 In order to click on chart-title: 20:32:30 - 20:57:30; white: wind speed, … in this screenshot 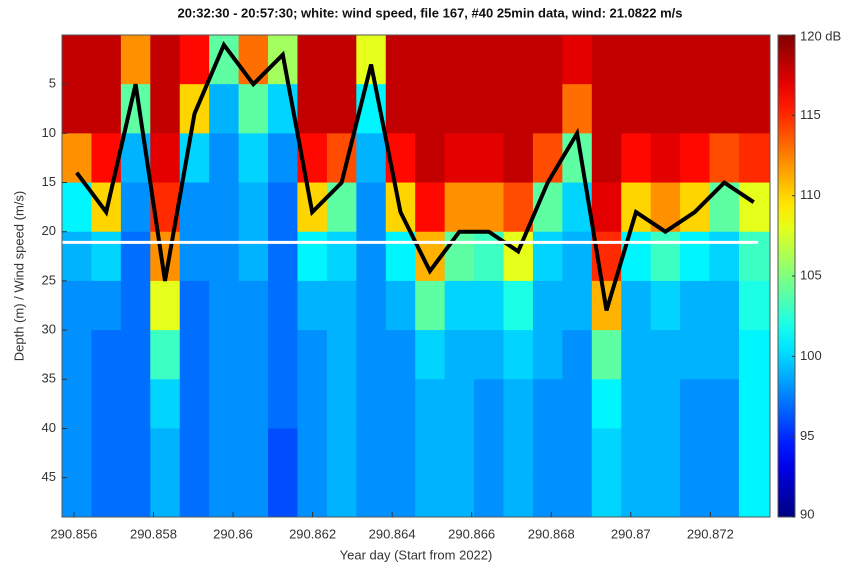, I will do `click(429, 12)`.